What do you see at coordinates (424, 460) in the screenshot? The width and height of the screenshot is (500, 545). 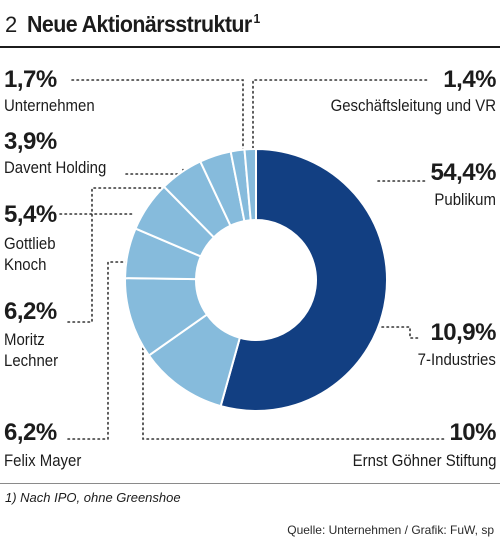 I see `category-label-goehner: Ernst Göhner Stiftung` at bounding box center [424, 460].